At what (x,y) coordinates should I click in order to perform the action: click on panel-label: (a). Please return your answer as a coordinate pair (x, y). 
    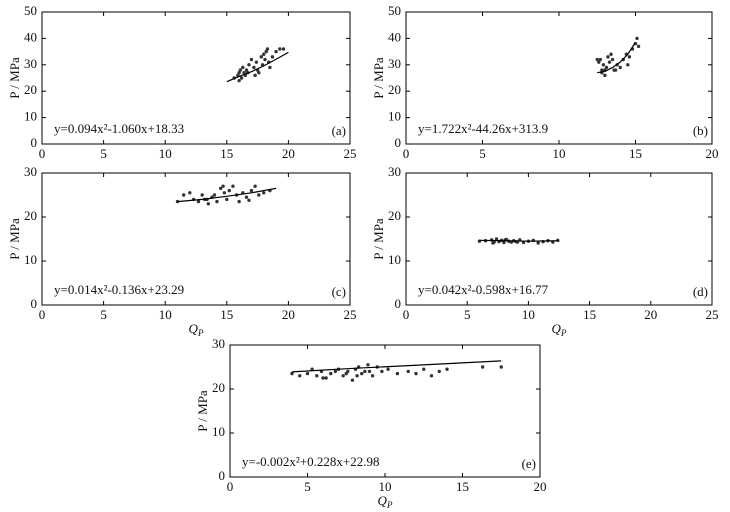
    Looking at the image, I should click on (339, 130).